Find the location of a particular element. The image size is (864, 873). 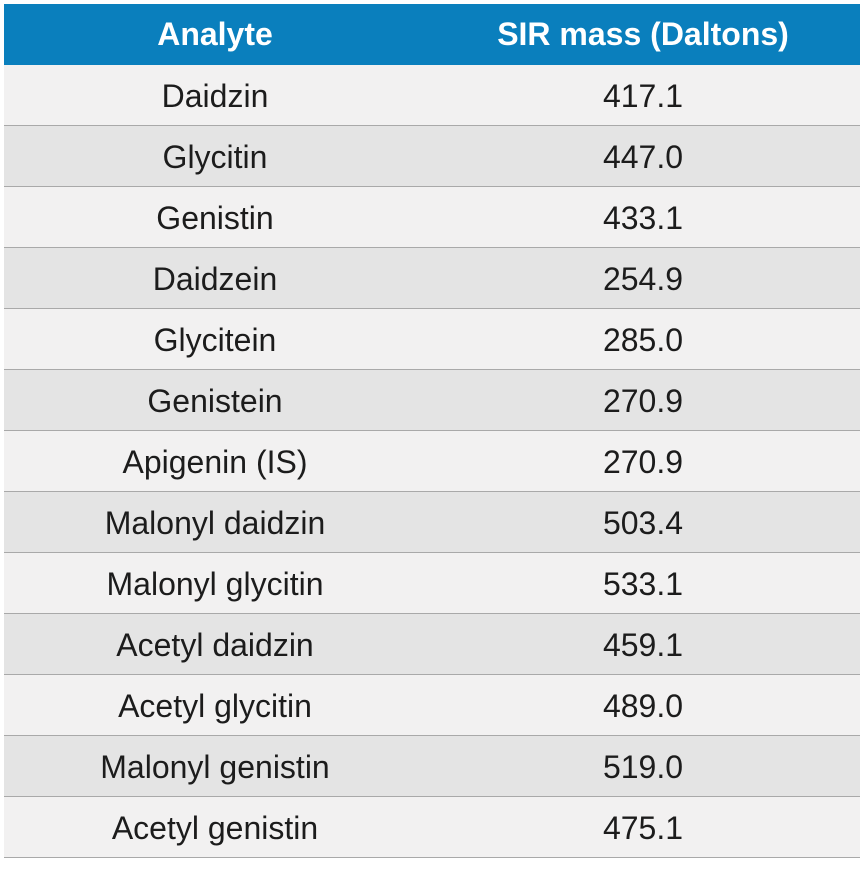

analyte-cell: Daidzin is located at coordinates (215, 96).